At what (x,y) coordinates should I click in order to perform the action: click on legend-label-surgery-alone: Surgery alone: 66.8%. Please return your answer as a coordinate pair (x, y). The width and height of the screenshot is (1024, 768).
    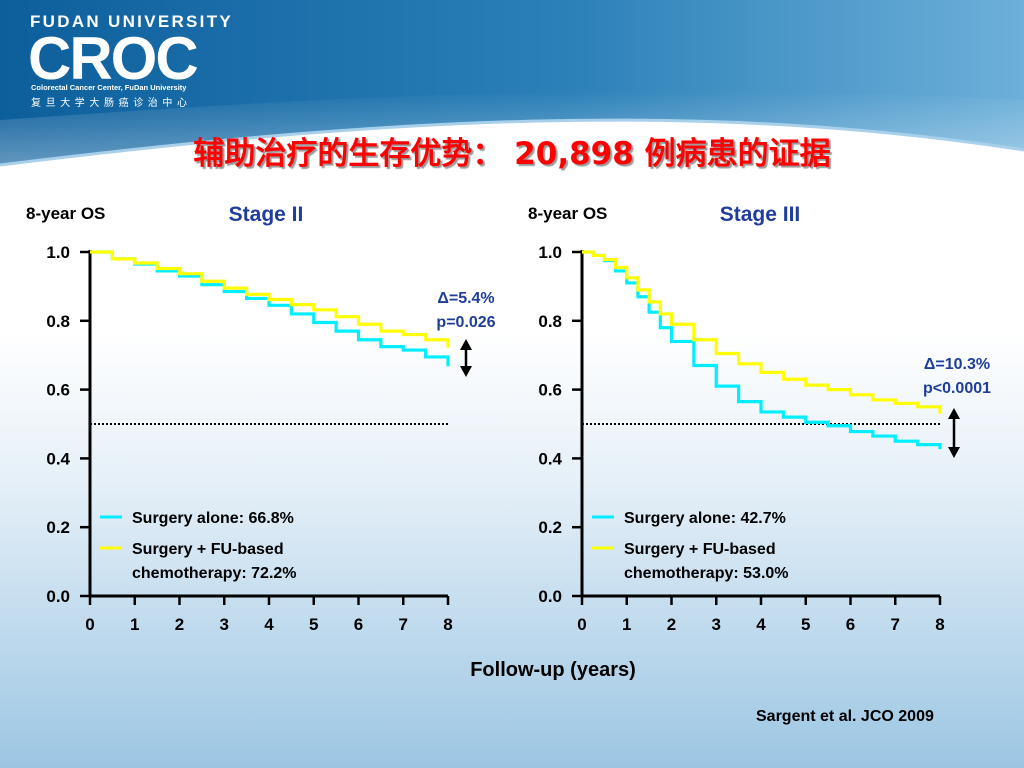
    Looking at the image, I should click on (213, 518).